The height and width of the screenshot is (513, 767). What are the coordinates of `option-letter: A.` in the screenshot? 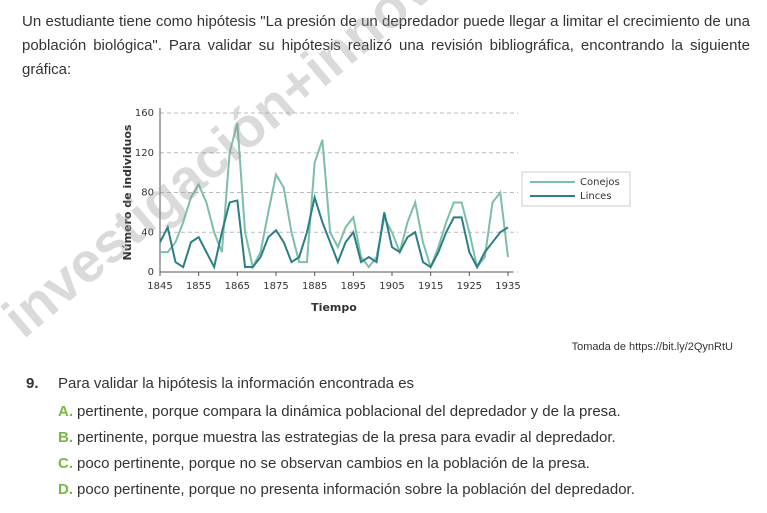 It's located at (65, 411).